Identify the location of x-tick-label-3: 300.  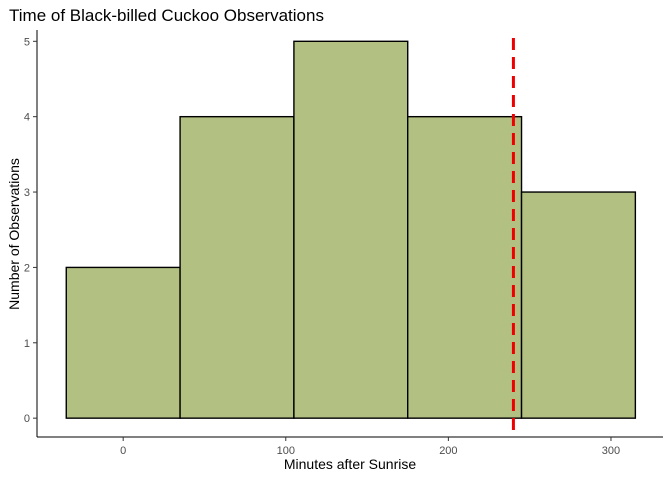
(611, 451).